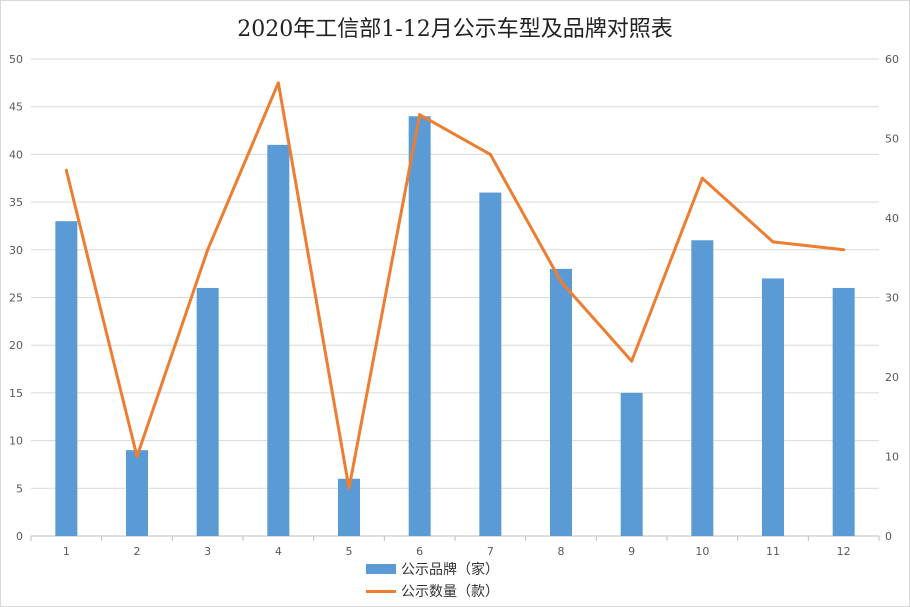 The height and width of the screenshot is (607, 910). I want to click on legend-item-models: 公示数量（款）, so click(432, 591).